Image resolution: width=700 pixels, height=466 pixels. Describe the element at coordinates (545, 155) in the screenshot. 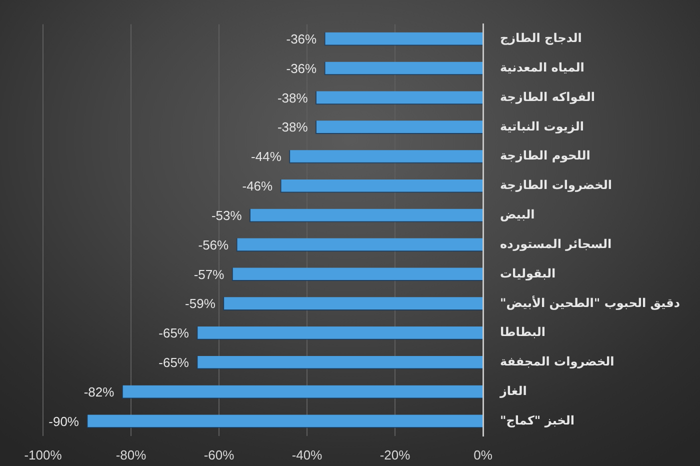

I see `y-tick-label: اللحوم الطازجة` at that location.